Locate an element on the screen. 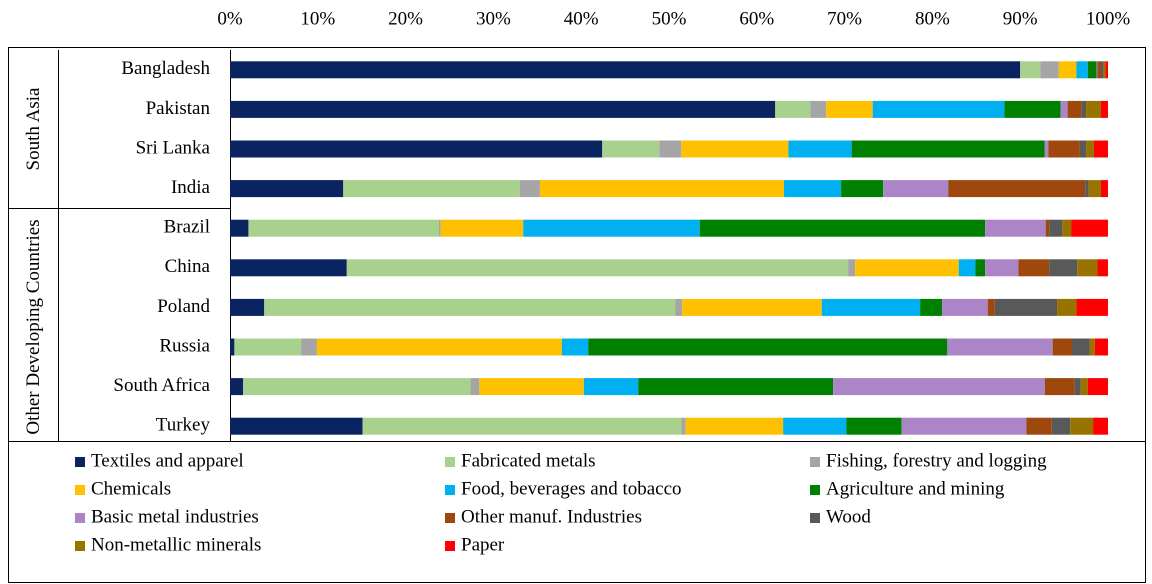 The width and height of the screenshot is (1152, 584). legend-label: Fishing, forestry and logging is located at coordinates (936, 460).